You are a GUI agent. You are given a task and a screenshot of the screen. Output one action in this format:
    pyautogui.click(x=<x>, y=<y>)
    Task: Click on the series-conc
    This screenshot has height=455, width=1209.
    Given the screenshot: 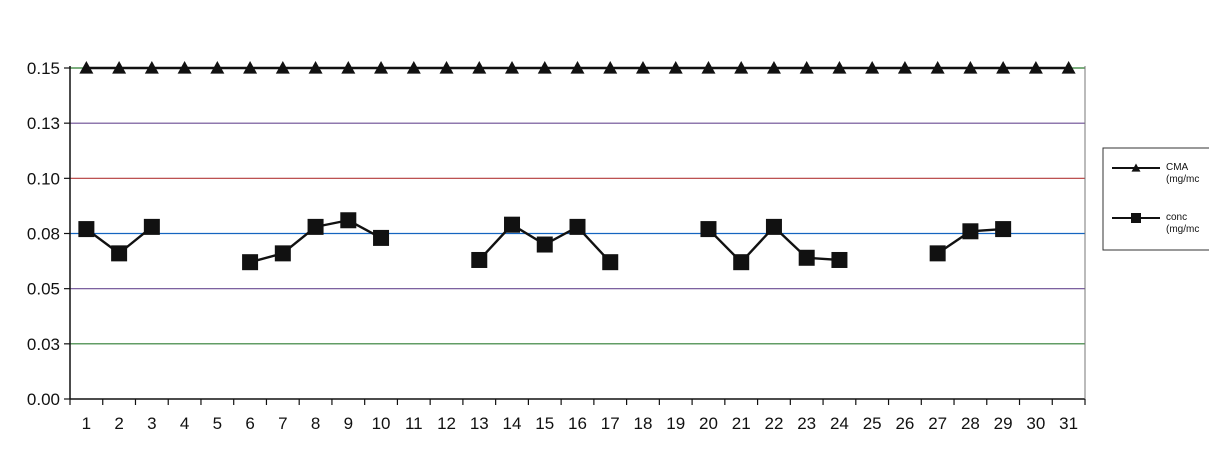 What is the action you would take?
    pyautogui.click(x=545, y=241)
    